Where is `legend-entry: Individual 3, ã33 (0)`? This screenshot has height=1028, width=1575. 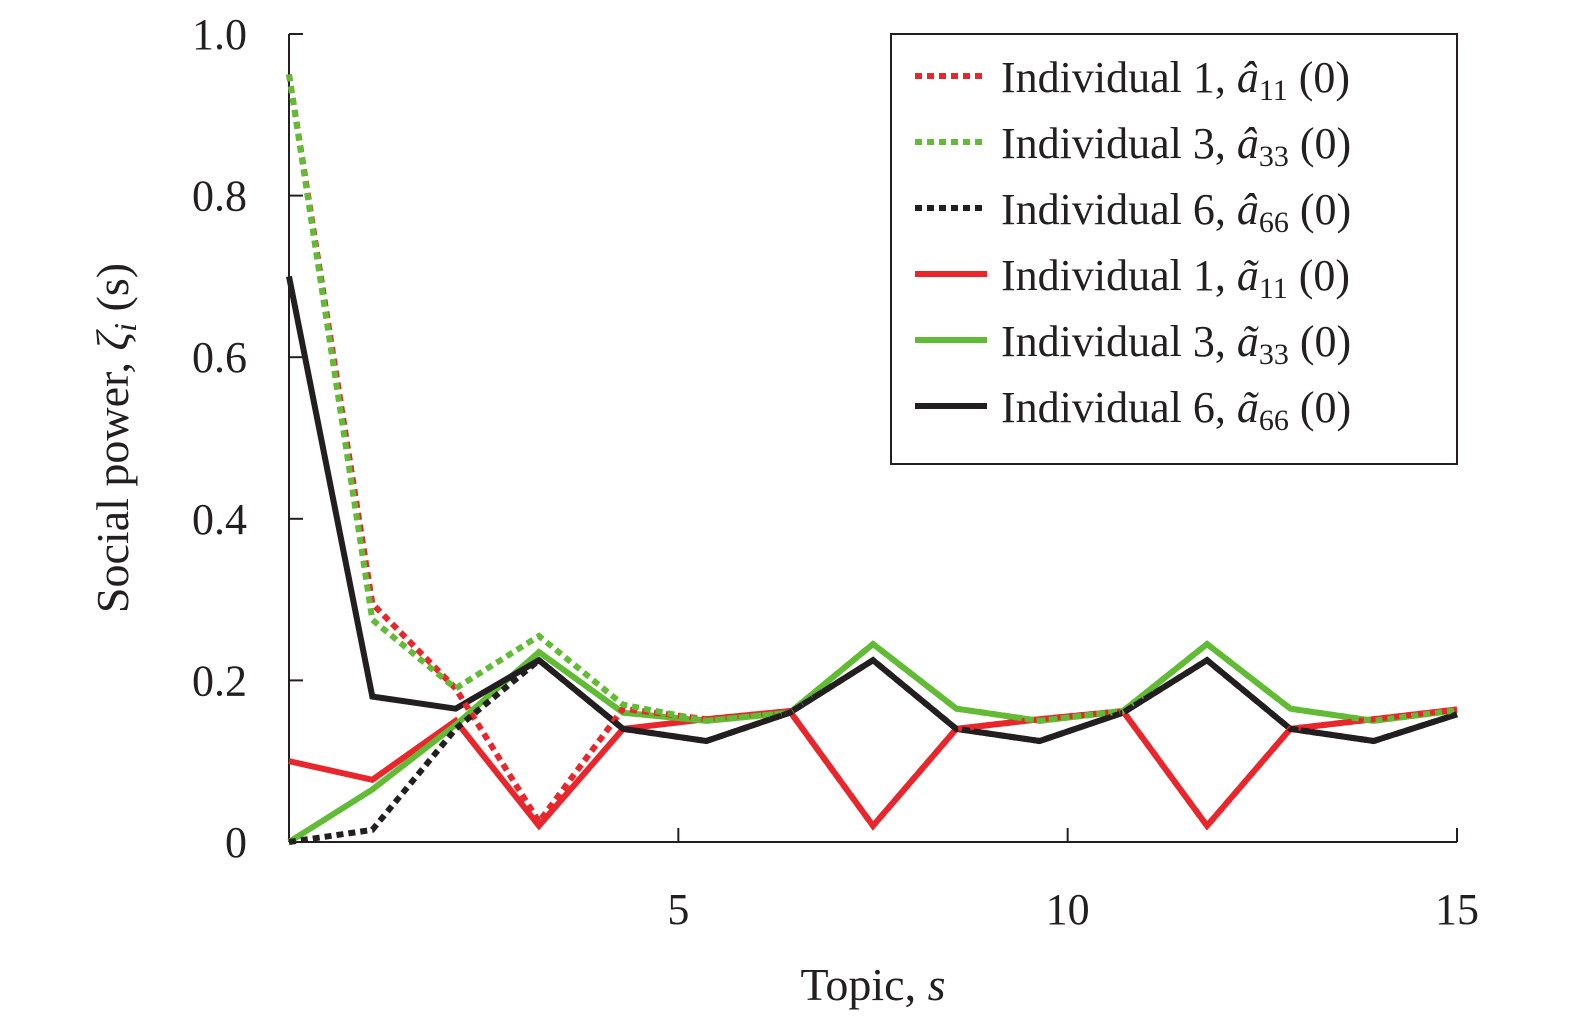
legend-entry: Individual 3, ã33 (0) is located at coordinates (1133, 344).